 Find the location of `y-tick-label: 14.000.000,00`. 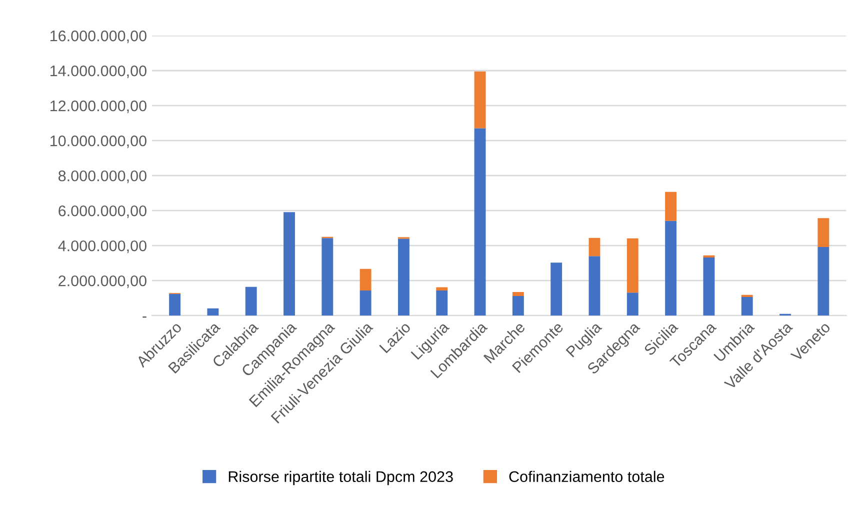

y-tick-label: 14.000.000,00 is located at coordinates (98, 71).